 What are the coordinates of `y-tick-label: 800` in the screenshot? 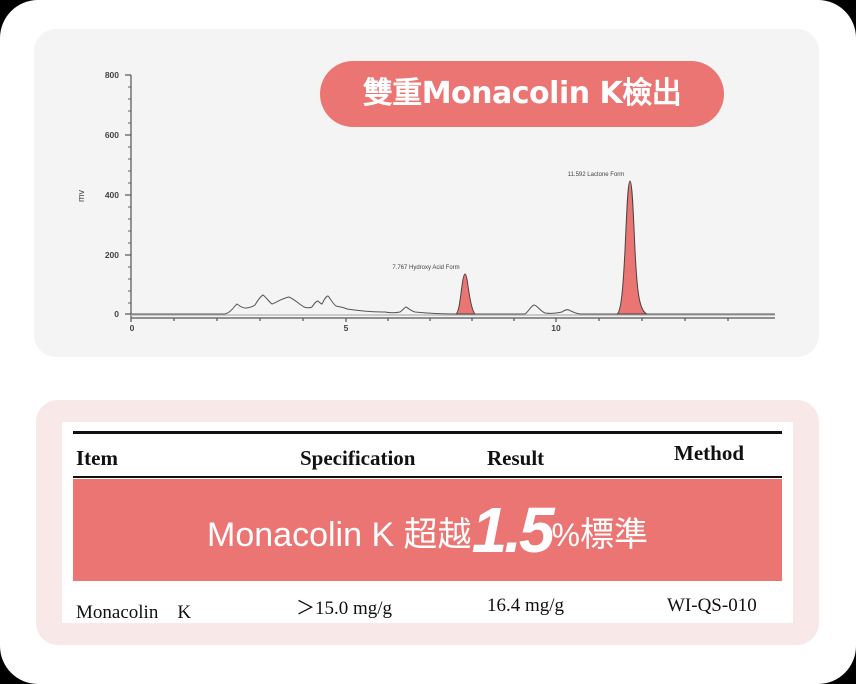 It's located at (112, 75).